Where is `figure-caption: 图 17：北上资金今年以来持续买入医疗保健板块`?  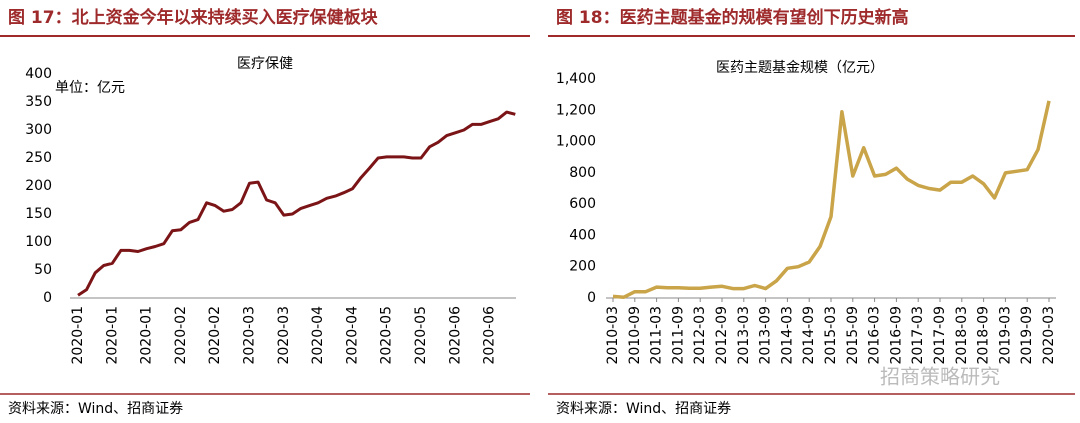 figure-caption: 图 17：北上资金今年以来持续买入医疗保健板块 is located at coordinates (193, 17).